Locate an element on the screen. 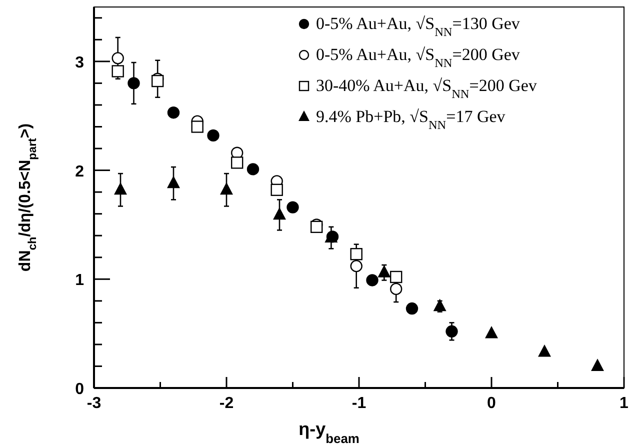 Image resolution: width=642 pixels, height=445 pixels. x-tick-label: -2 is located at coordinates (226, 403).